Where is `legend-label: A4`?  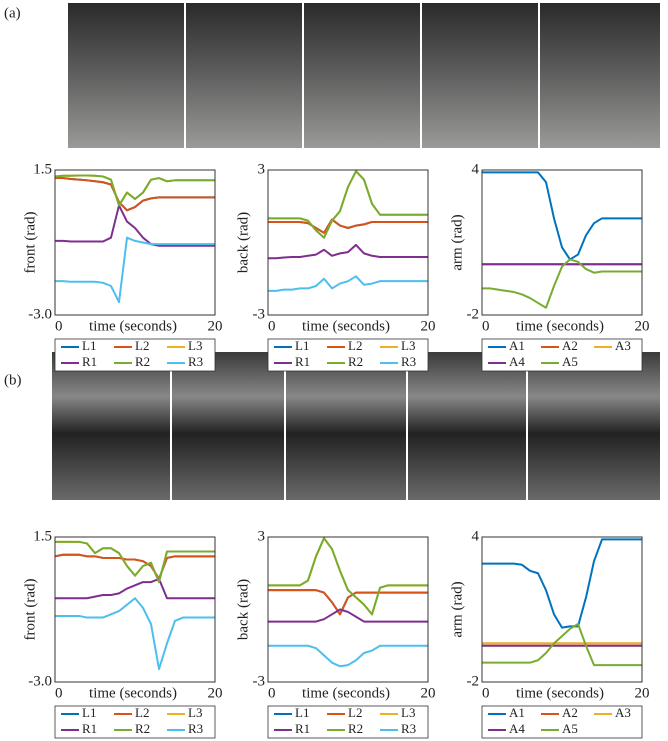 legend-label: A4 is located at coordinates (517, 728).